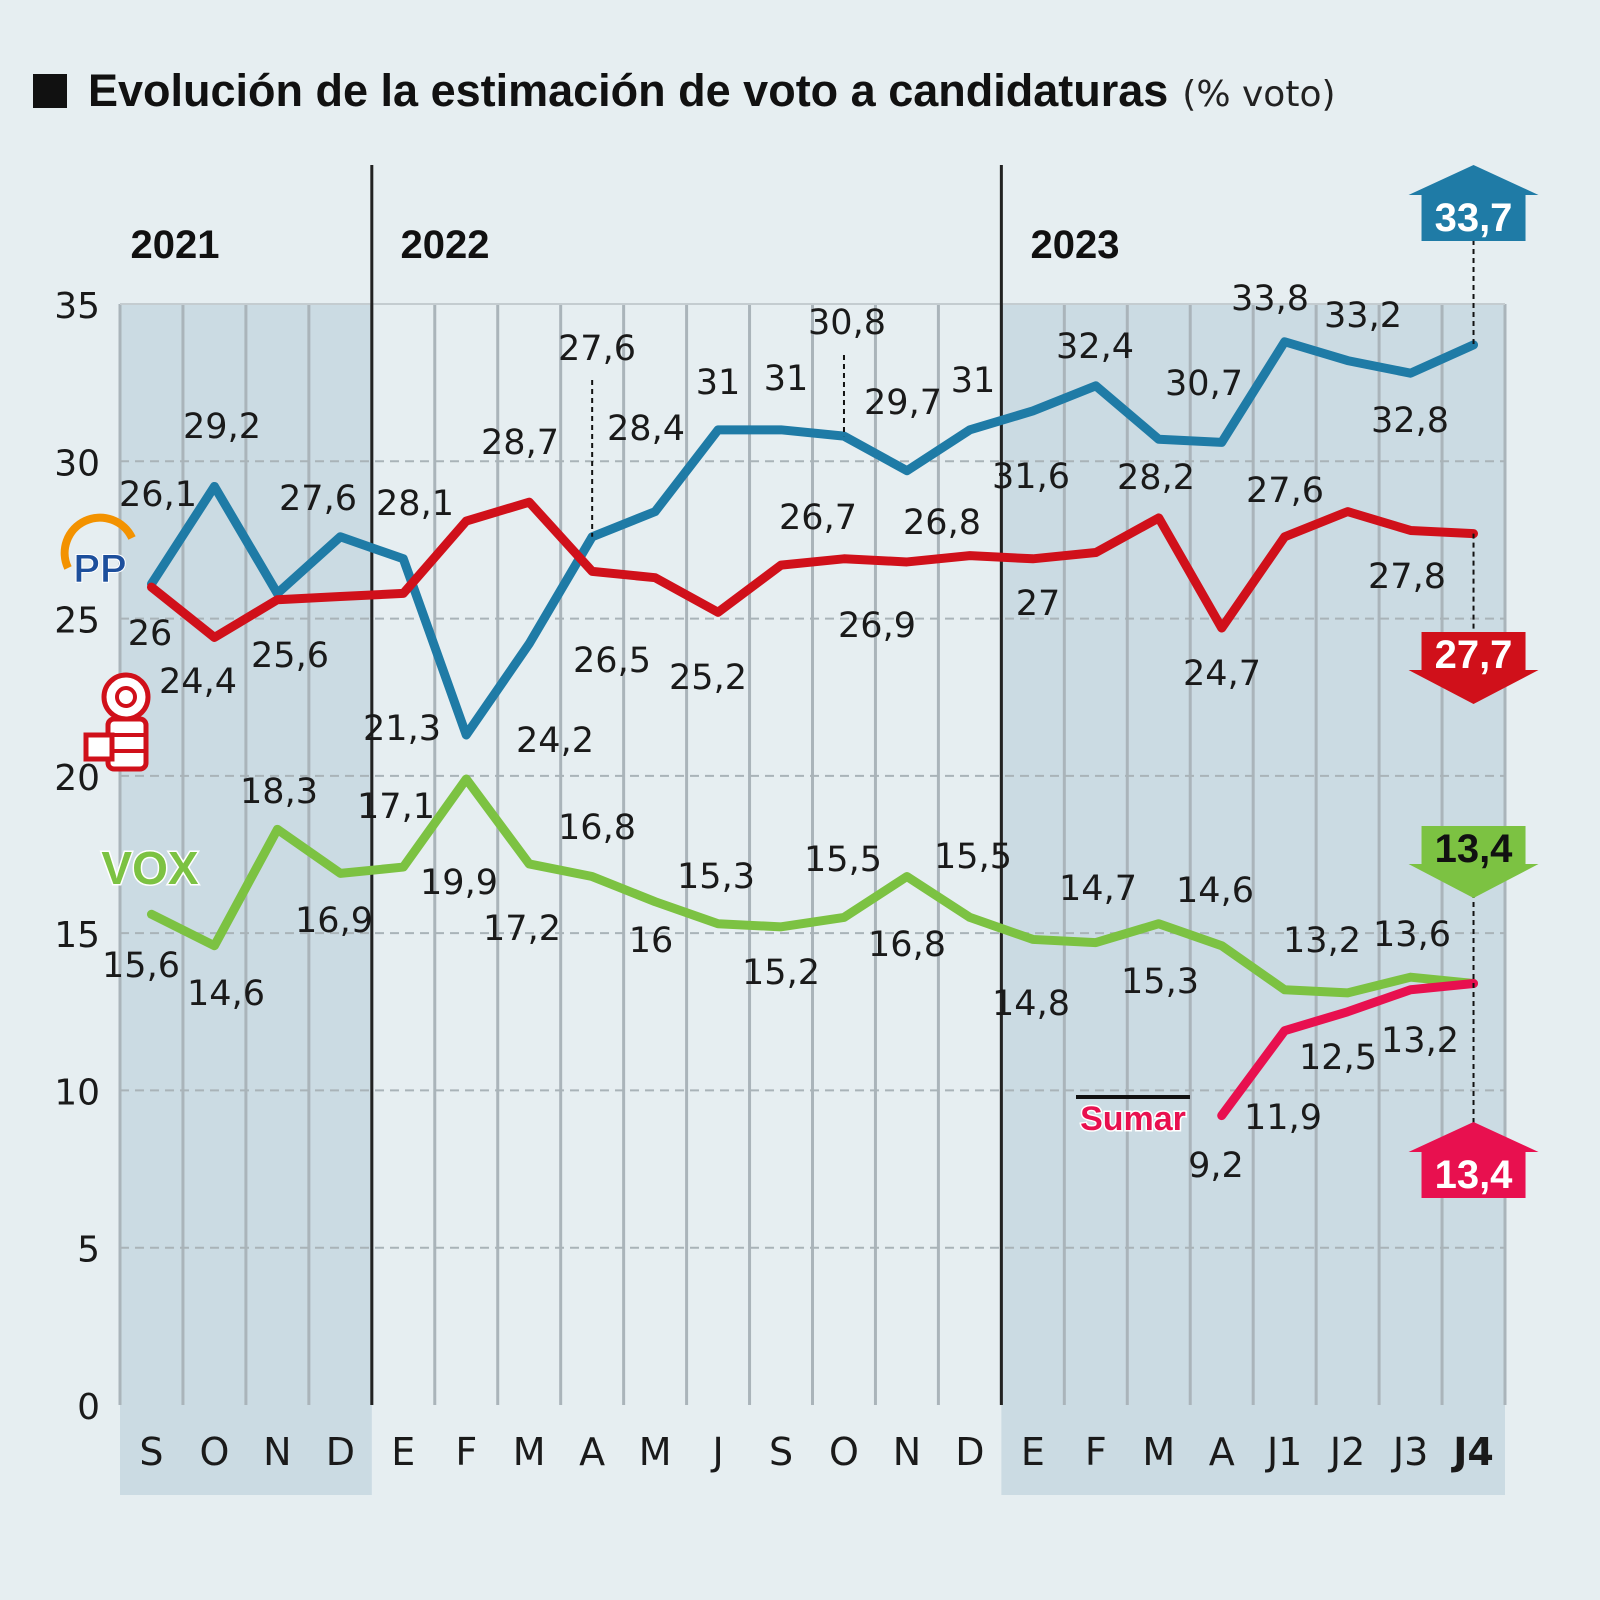 The height and width of the screenshot is (1600, 1600). Describe the element at coordinates (1031, 1004) in the screenshot. I see `data-label-vox: 14,8` at that location.